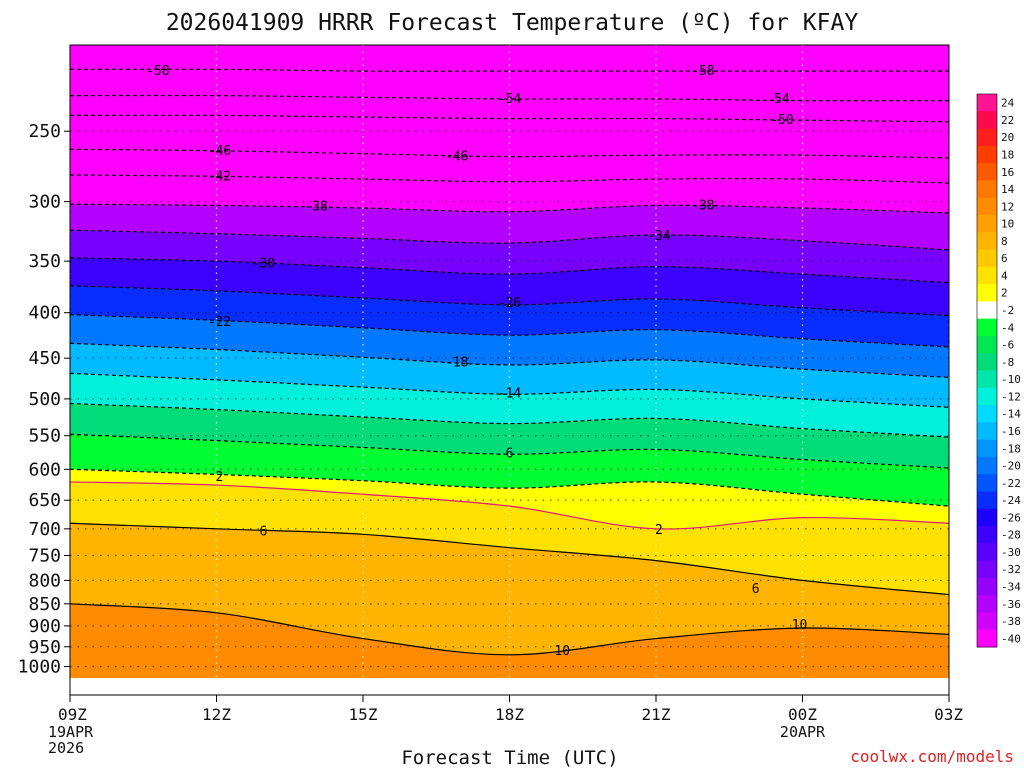  Describe the element at coordinates (1011, 379) in the screenshot. I see `colorbar-label: -10` at that location.